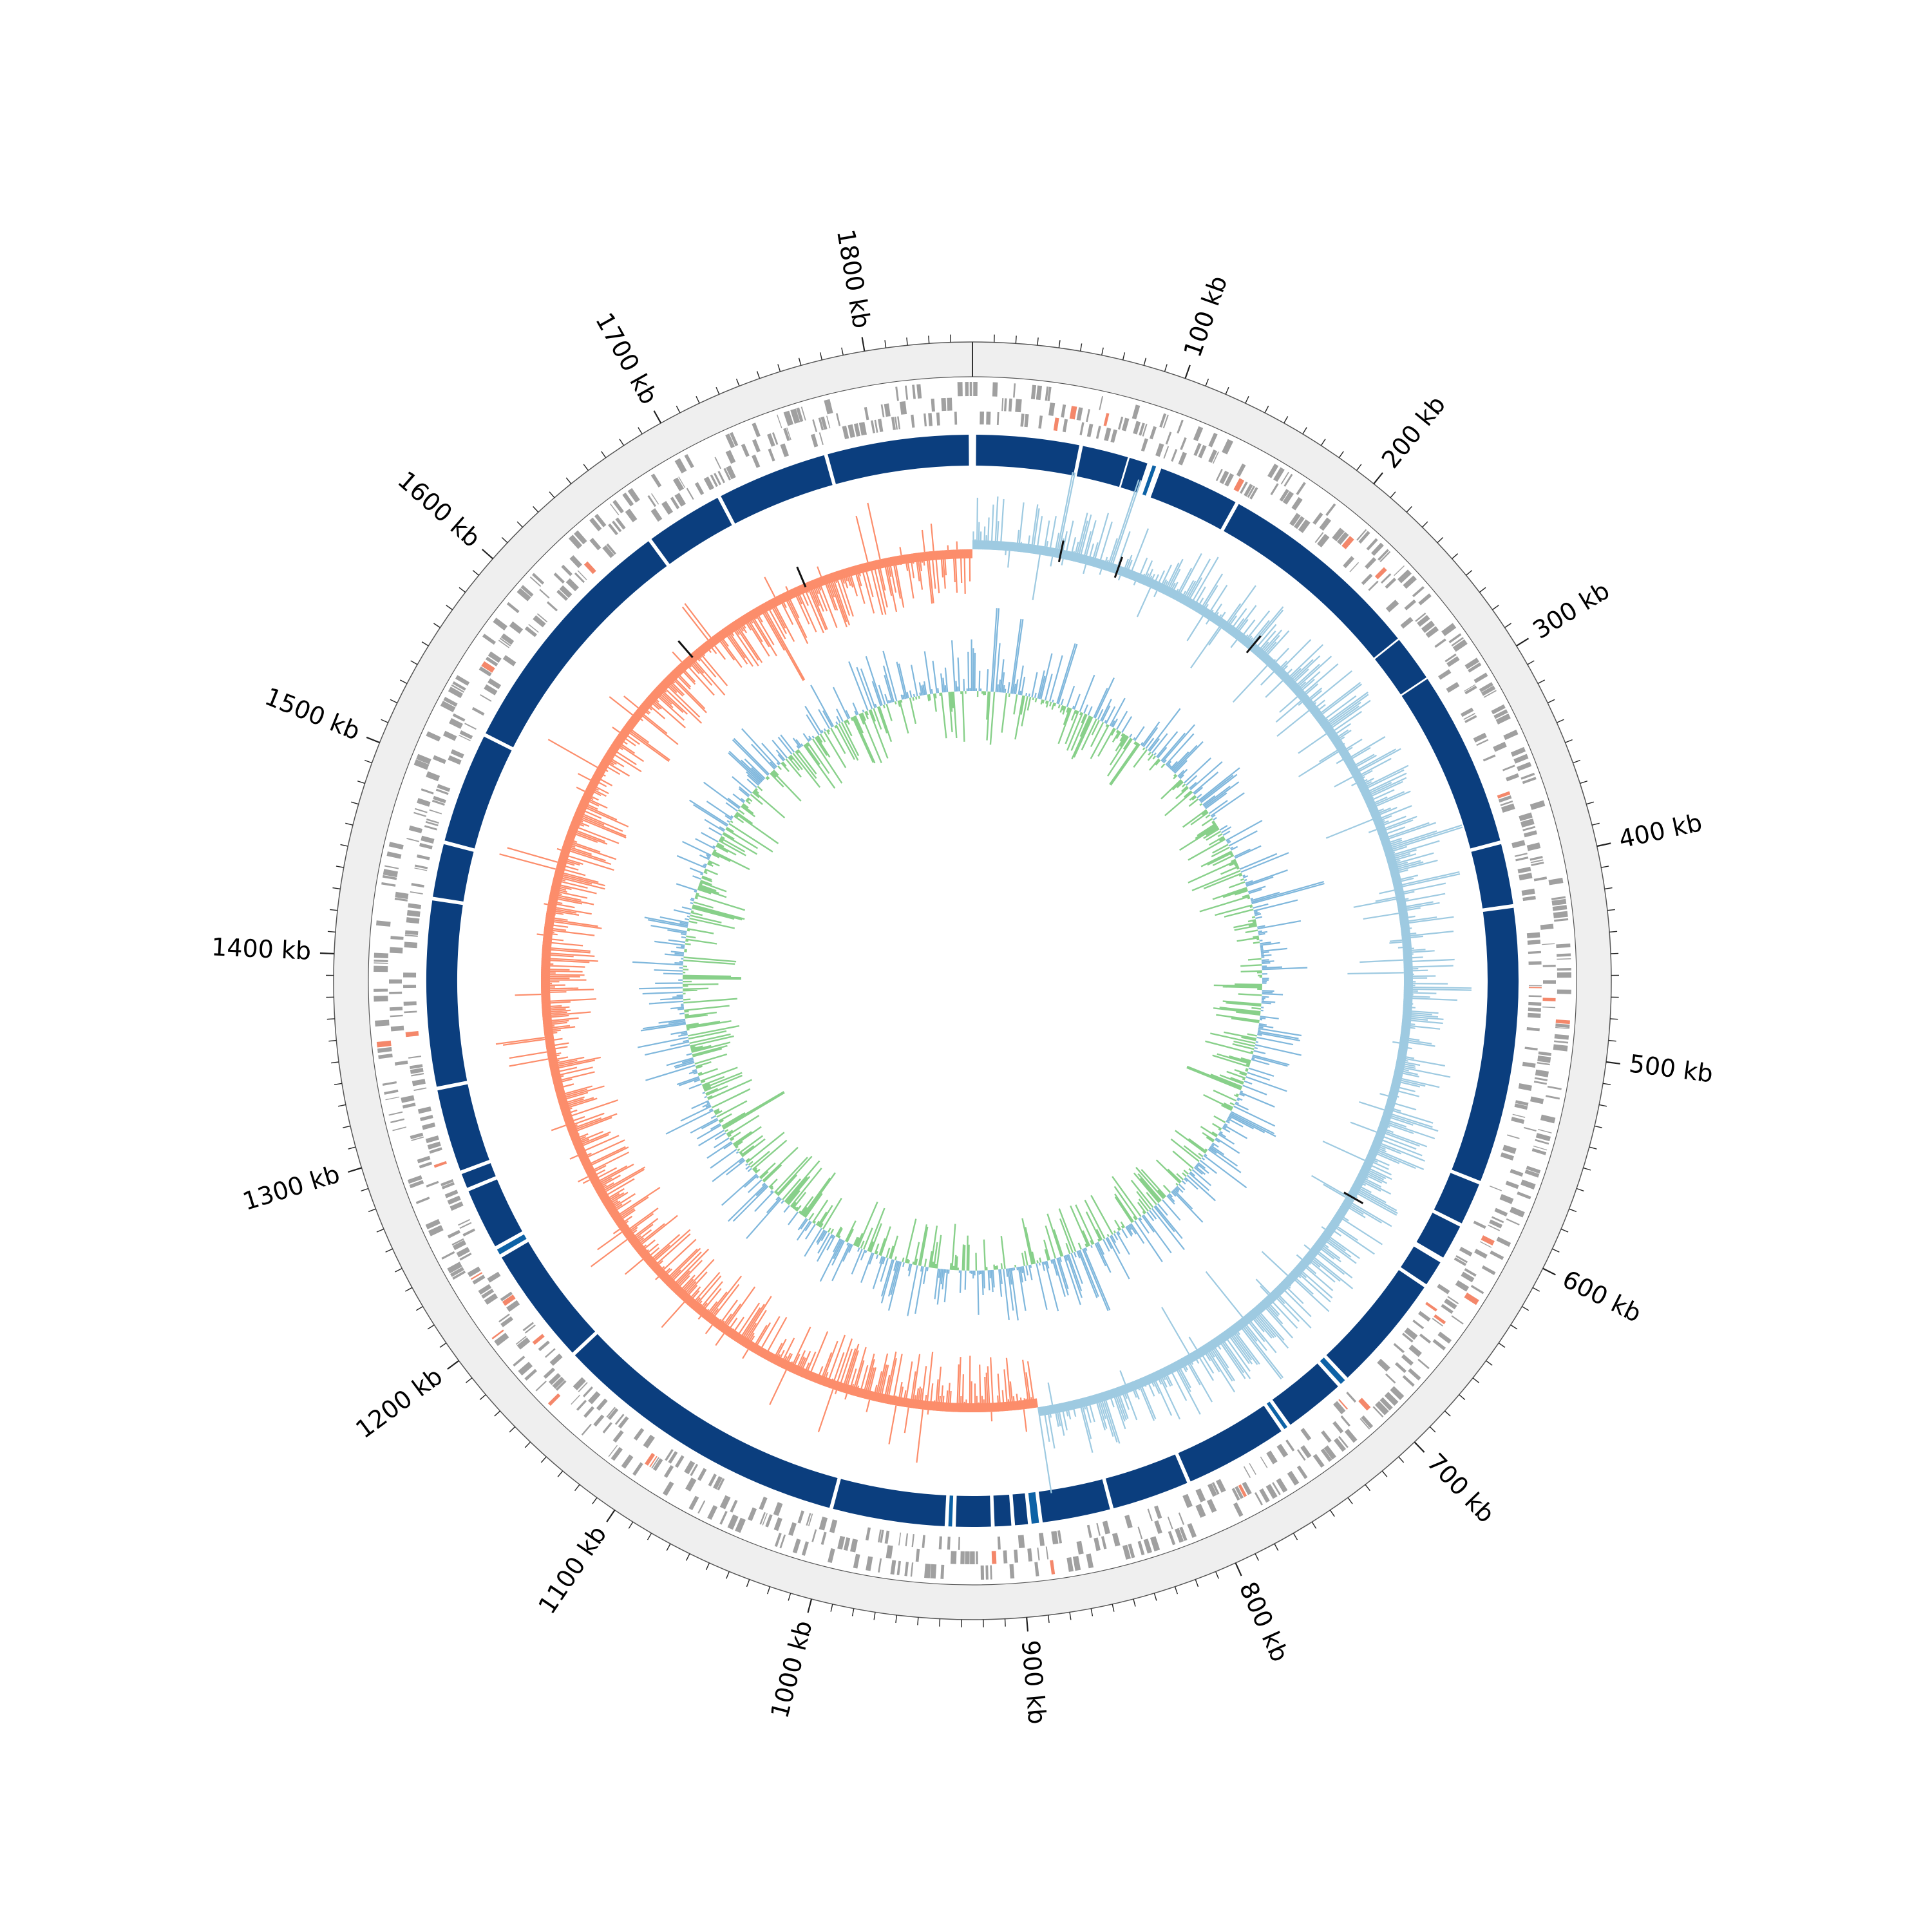 Image resolution: width=1932 pixels, height=1932 pixels. What do you see at coordinates (973, 981) in the screenshot?
I see `gc-content-negative` at bounding box center [973, 981].